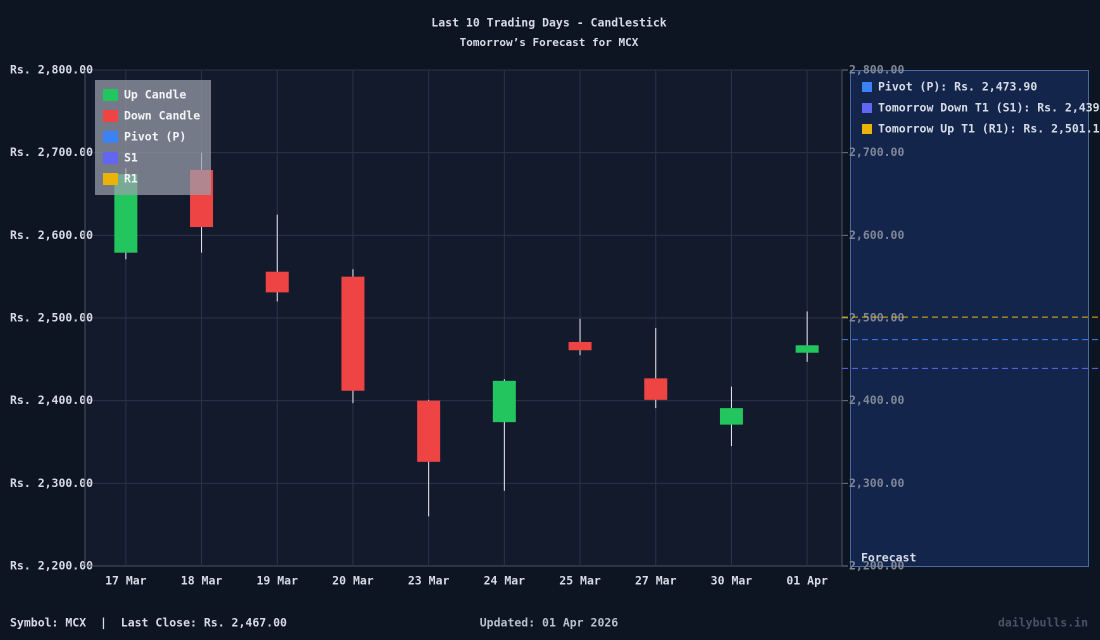 This screenshot has width=1100, height=640. I want to click on x-tick-label: 30 Mar, so click(732, 581).